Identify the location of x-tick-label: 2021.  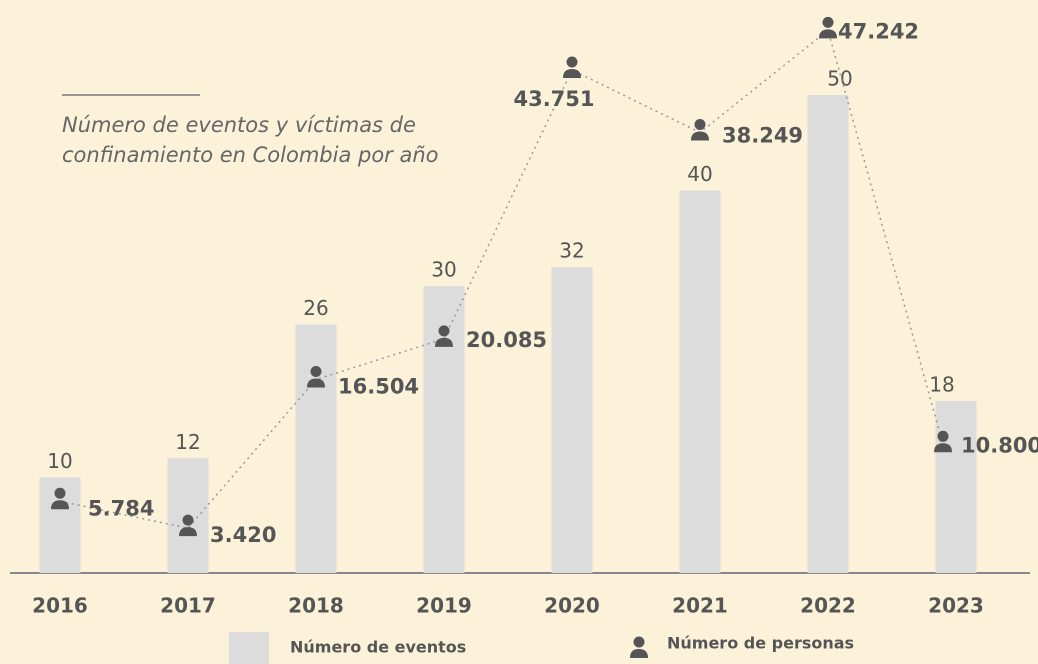
(700, 606).